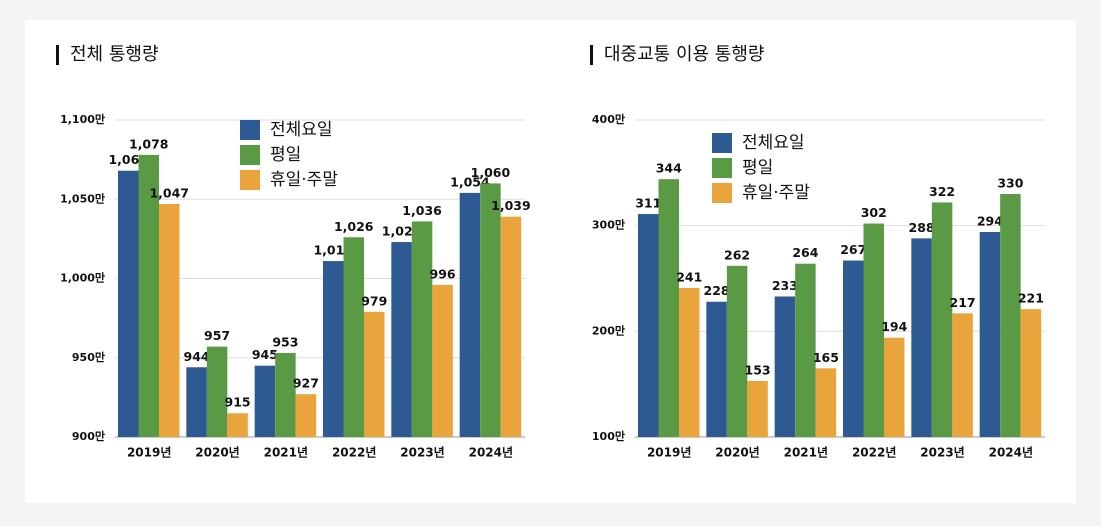 The height and width of the screenshot is (526, 1101). I want to click on y-tick-label: 1,100만, so click(82, 119).